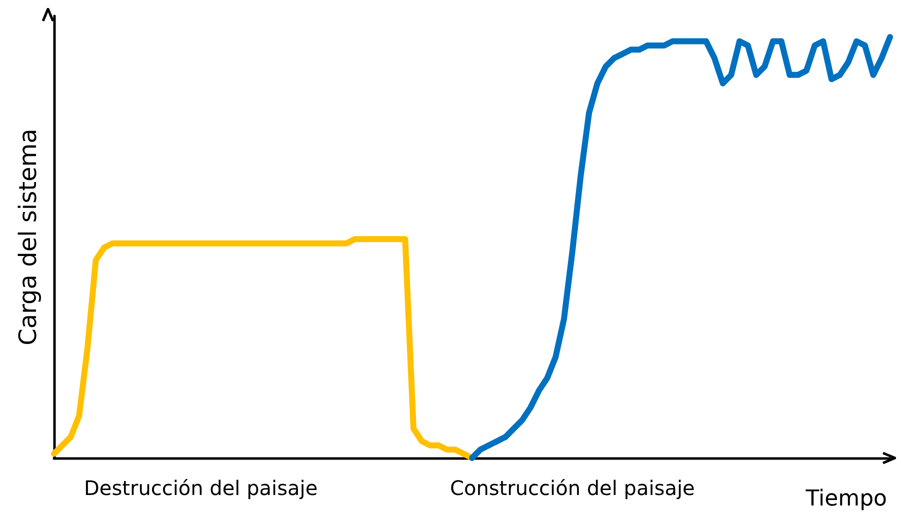 This screenshot has height=519, width=901. What do you see at coordinates (845, 499) in the screenshot?
I see `x-axis-title: Tiempo` at bounding box center [845, 499].